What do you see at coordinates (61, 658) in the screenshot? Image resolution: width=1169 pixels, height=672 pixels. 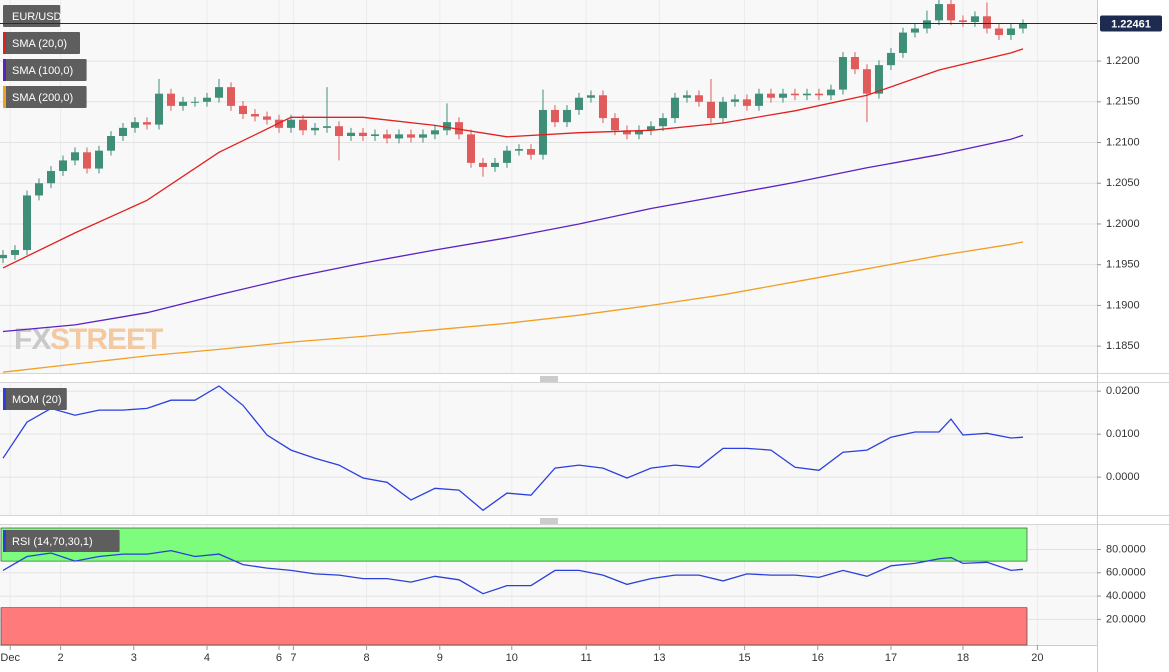 I see `x-tick-label: 2` at bounding box center [61, 658].